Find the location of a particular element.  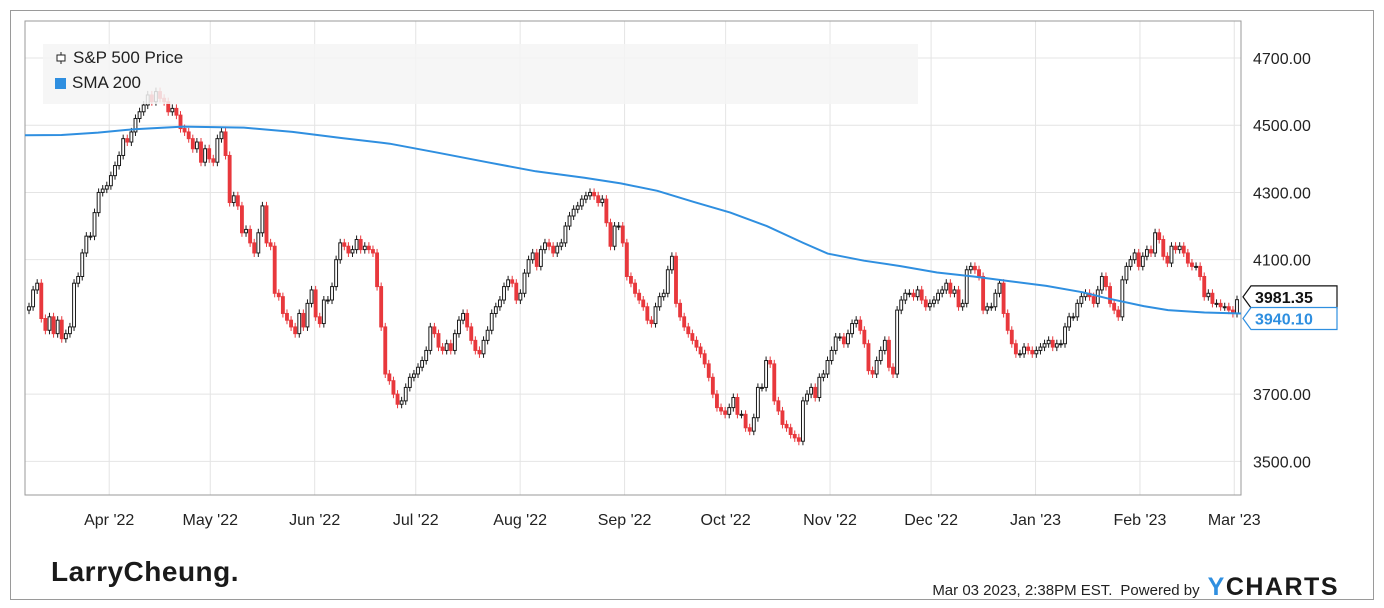

y-tick-label: 4300.00 is located at coordinates (1282, 193).